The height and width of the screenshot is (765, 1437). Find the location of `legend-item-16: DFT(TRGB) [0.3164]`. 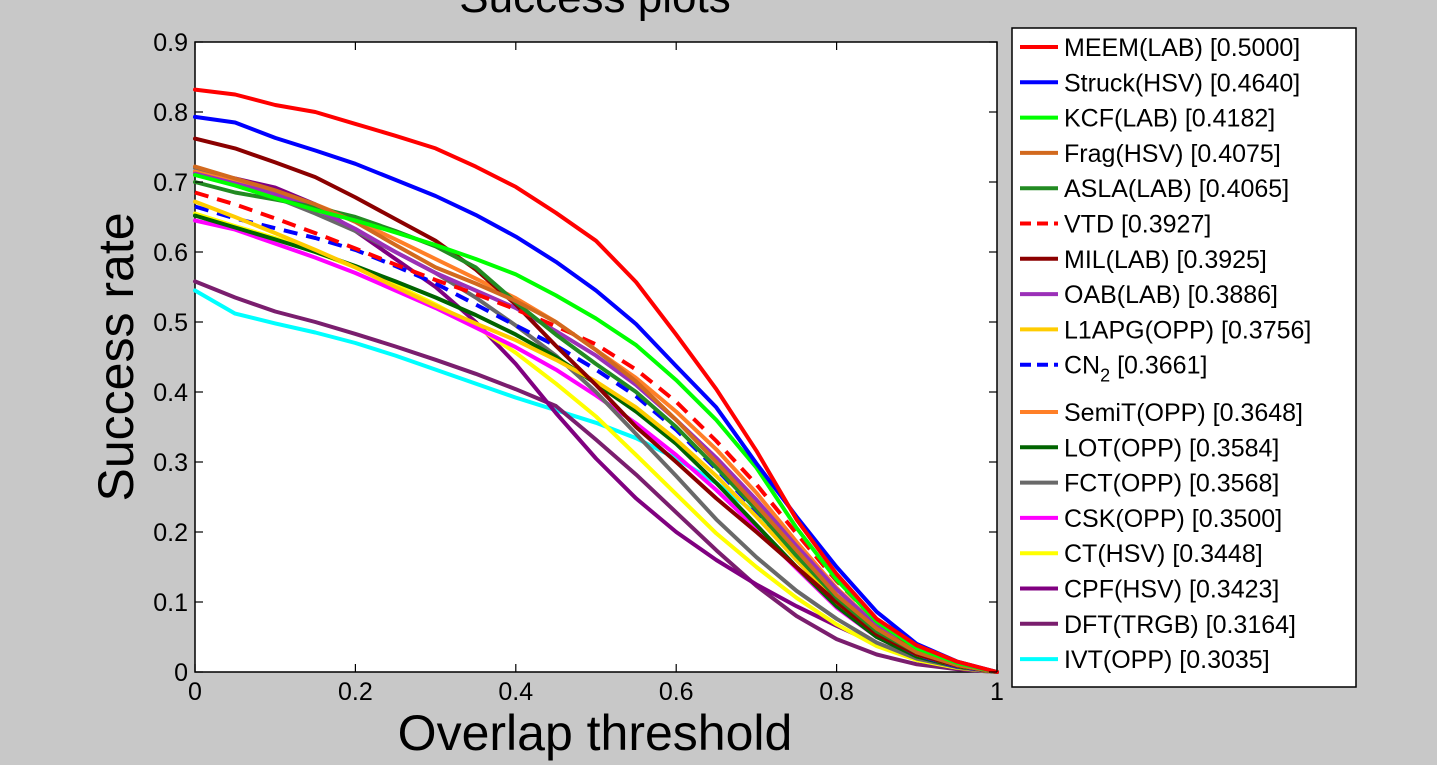

legend-item-16: DFT(TRGB) [0.3164] is located at coordinates (1158, 625).